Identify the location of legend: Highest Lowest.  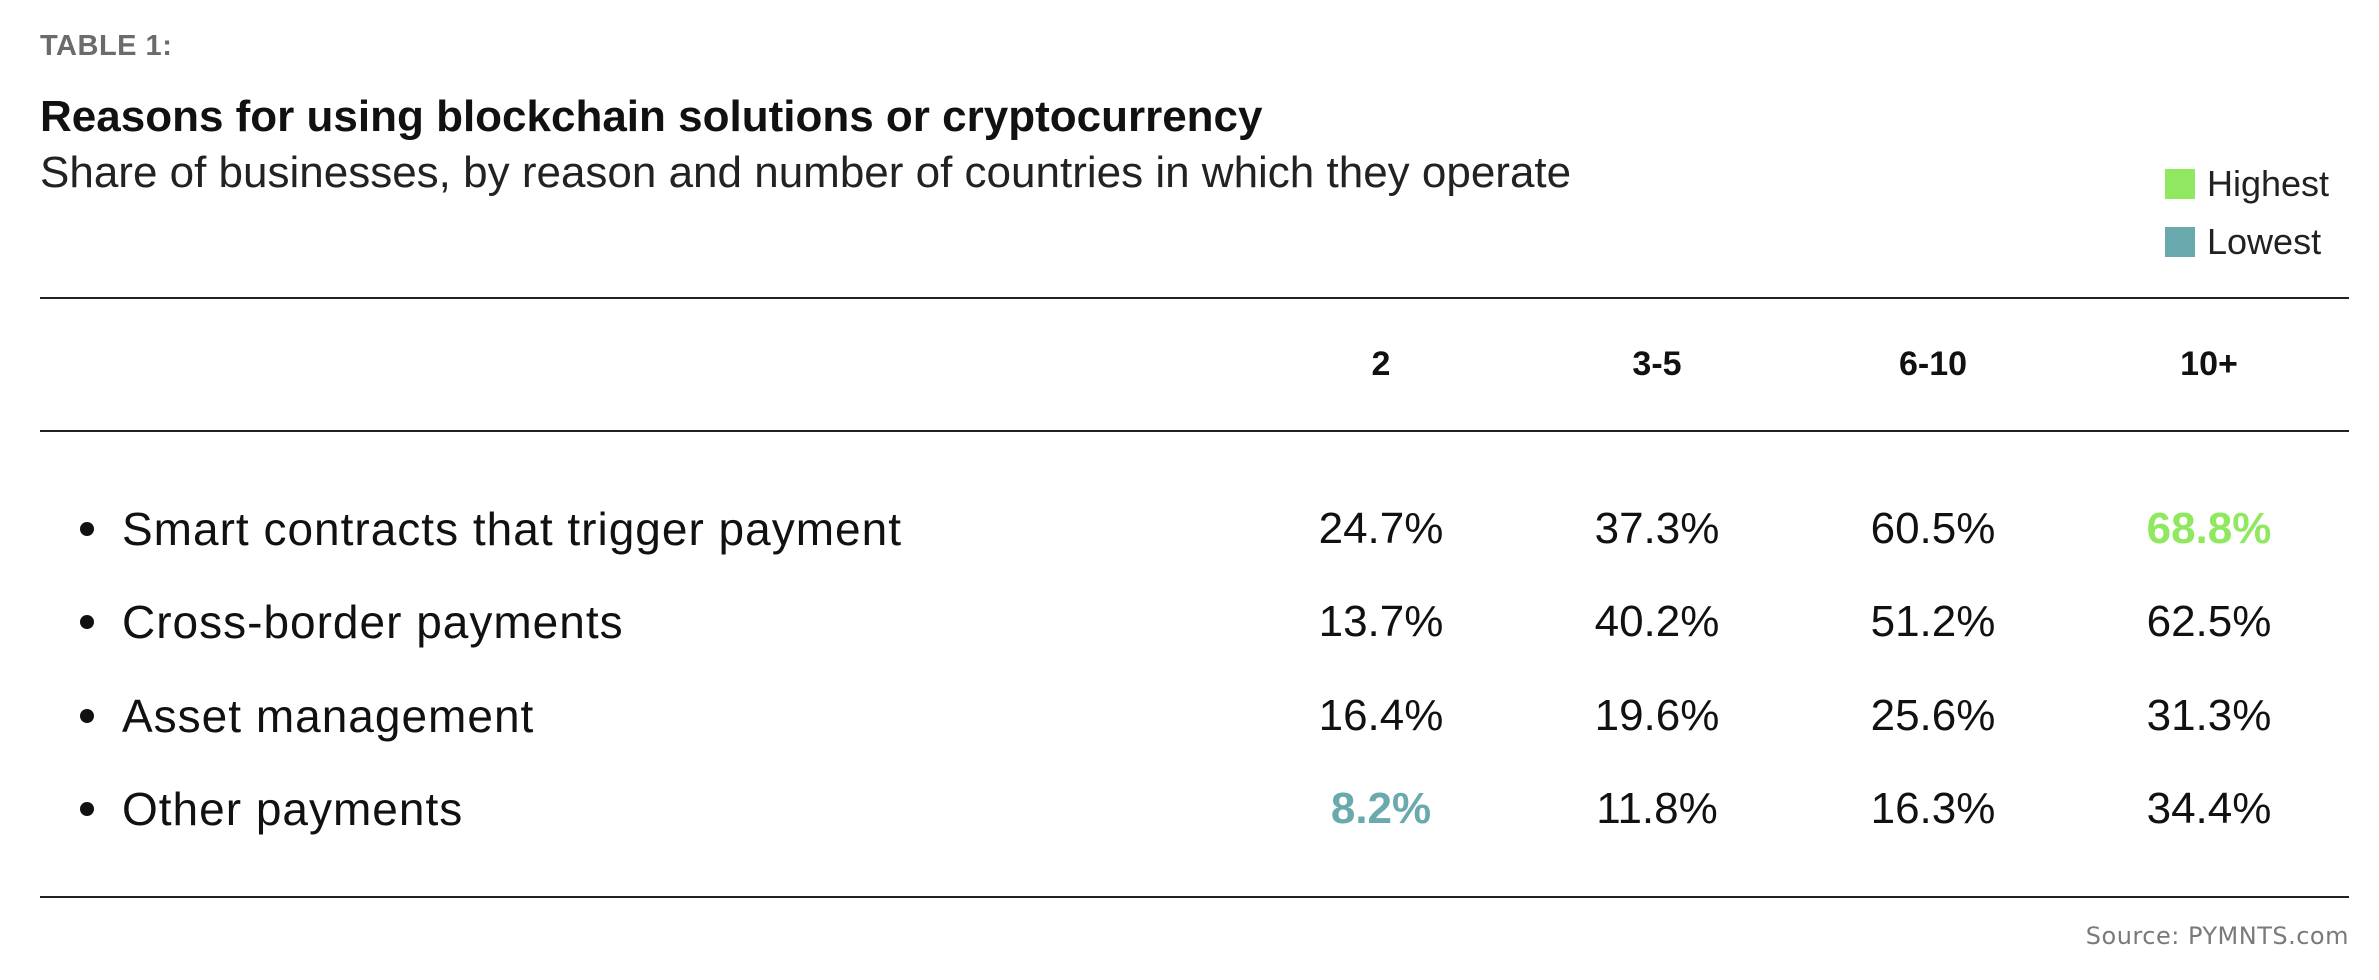
(2247, 213).